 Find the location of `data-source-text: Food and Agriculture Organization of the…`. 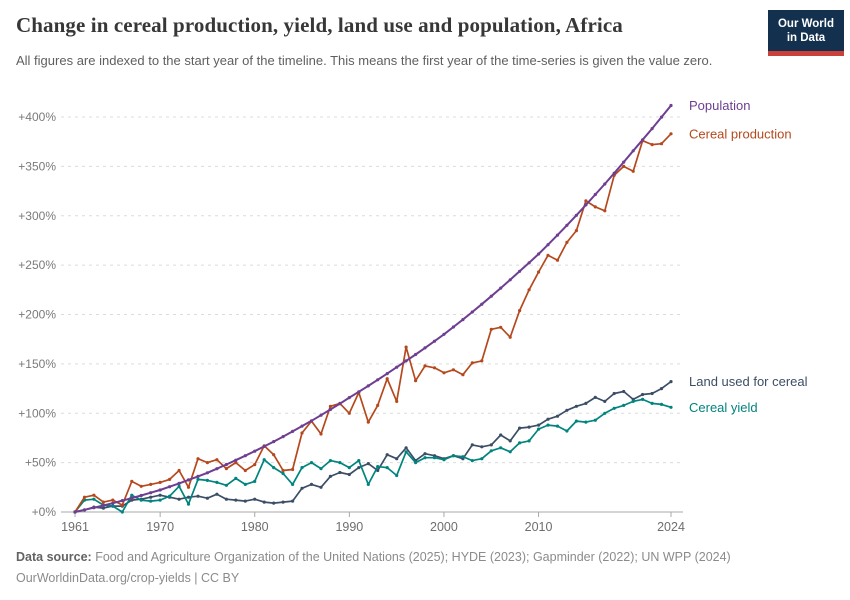

data-source-text: Food and Agriculture Organization of the… is located at coordinates (411, 557).